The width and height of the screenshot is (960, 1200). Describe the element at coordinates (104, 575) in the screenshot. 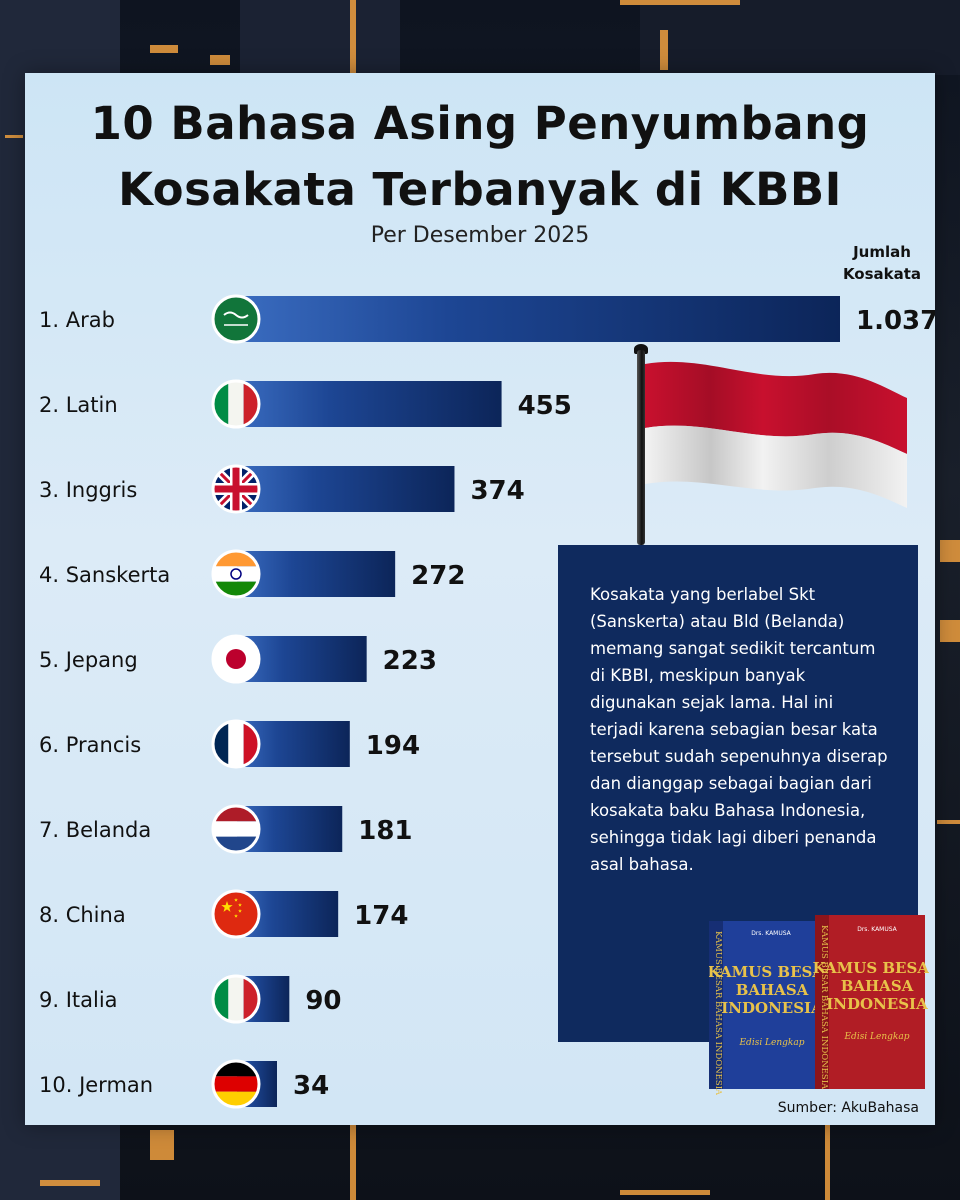

I see `category-label: 4. Sanskerta` at that location.